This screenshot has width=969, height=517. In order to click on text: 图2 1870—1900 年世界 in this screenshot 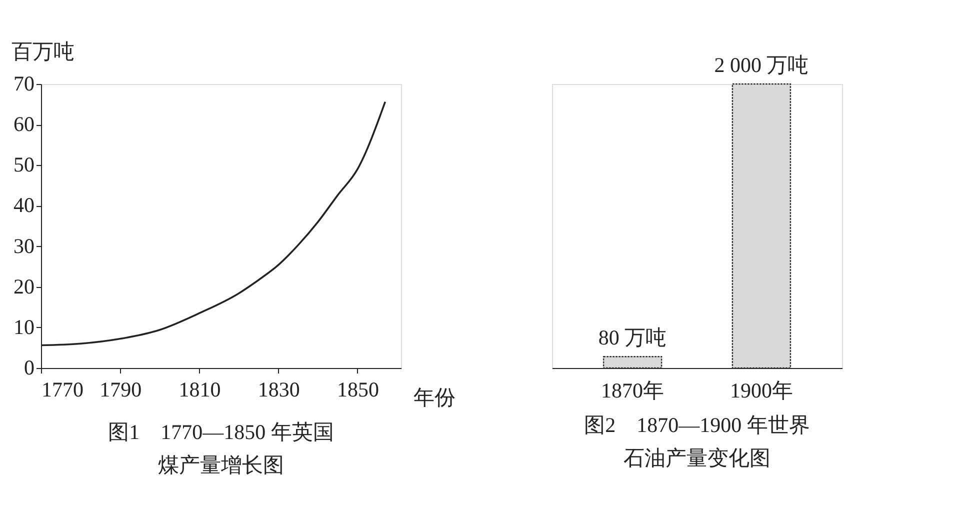, I will do `click(697, 425)`.